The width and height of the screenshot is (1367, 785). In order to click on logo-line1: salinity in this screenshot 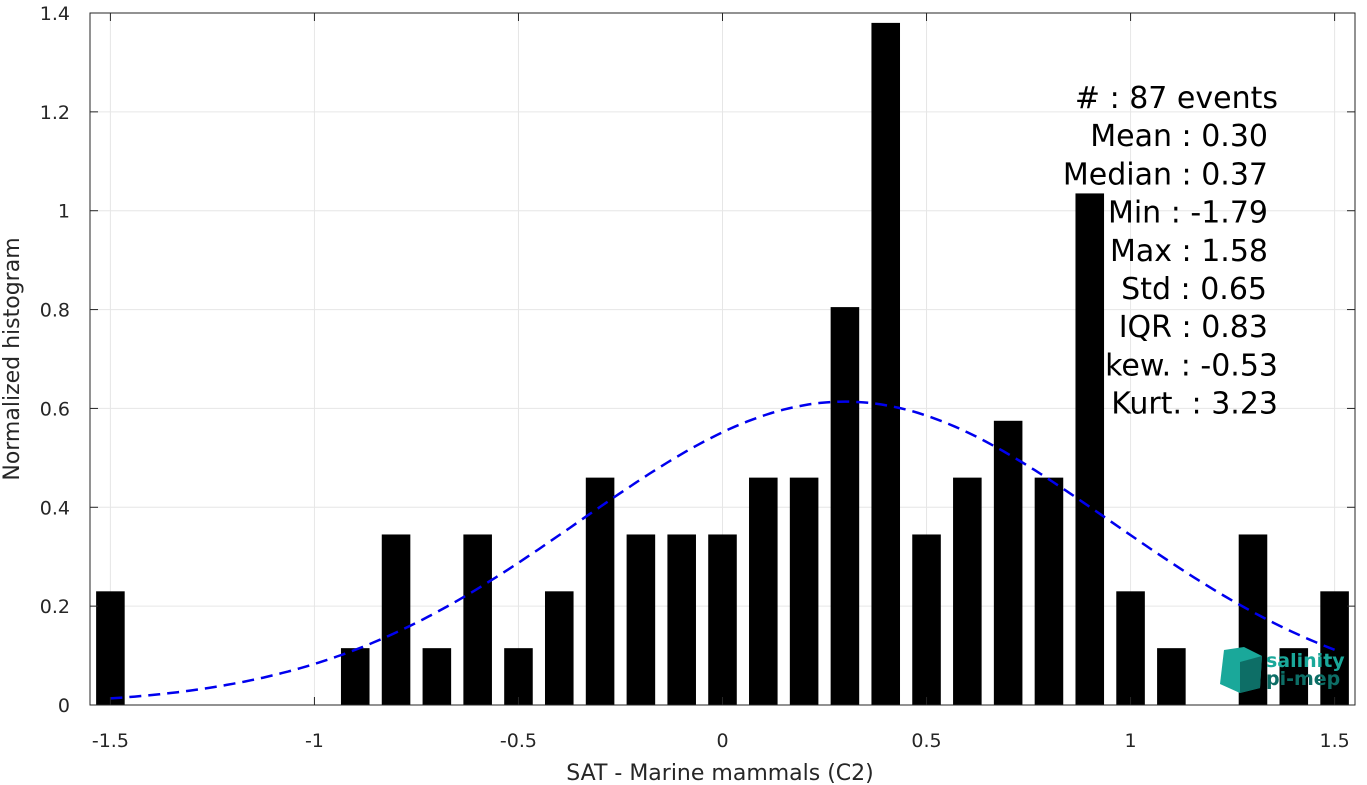, I will do `click(1305, 661)`.